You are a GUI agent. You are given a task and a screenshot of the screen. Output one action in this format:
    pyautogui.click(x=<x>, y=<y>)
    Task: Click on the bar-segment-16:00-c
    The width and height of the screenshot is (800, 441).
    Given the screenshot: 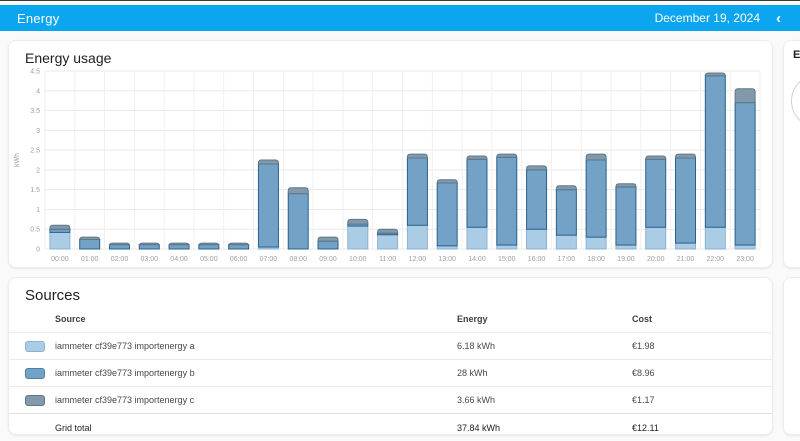 What is the action you would take?
    pyautogui.click(x=537, y=168)
    